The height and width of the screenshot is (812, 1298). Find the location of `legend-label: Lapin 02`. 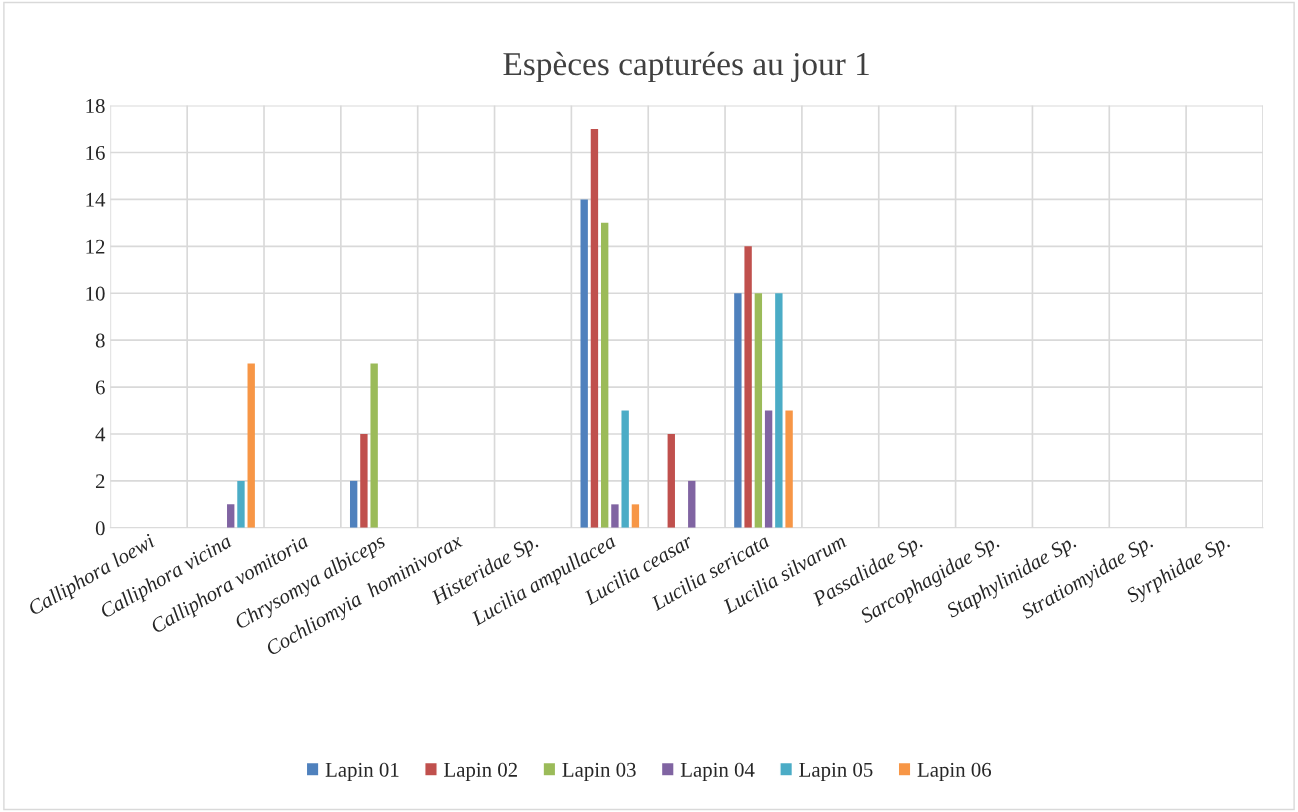

legend-label: Lapin 02 is located at coordinates (480, 772).